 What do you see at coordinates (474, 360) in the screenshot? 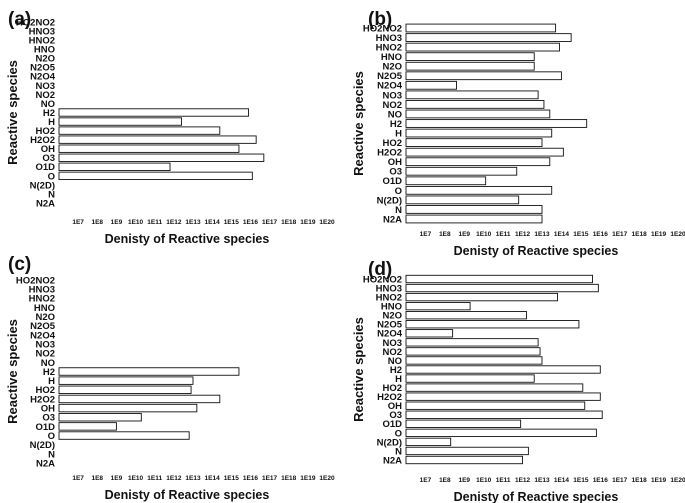
I see `bar-NO` at bounding box center [474, 360].